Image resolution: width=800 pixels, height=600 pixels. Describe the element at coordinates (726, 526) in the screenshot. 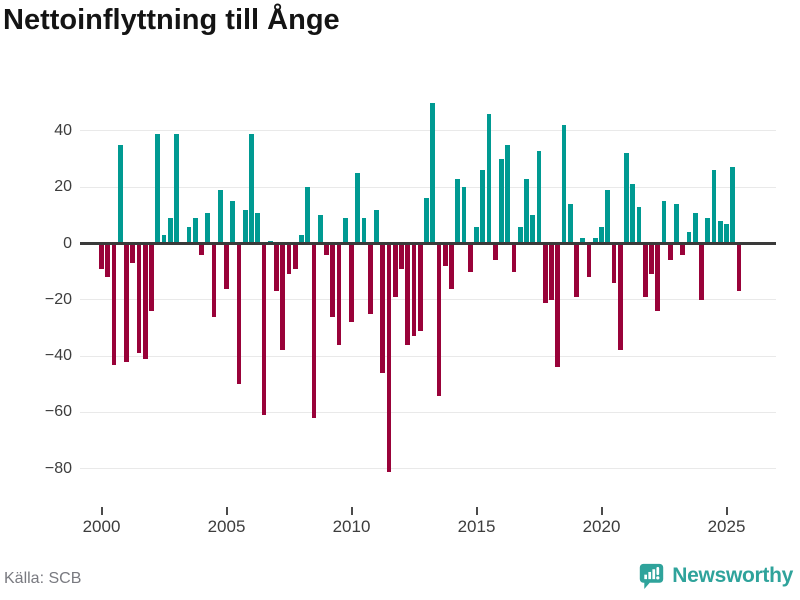

I see `x-axis-label: 2025` at that location.